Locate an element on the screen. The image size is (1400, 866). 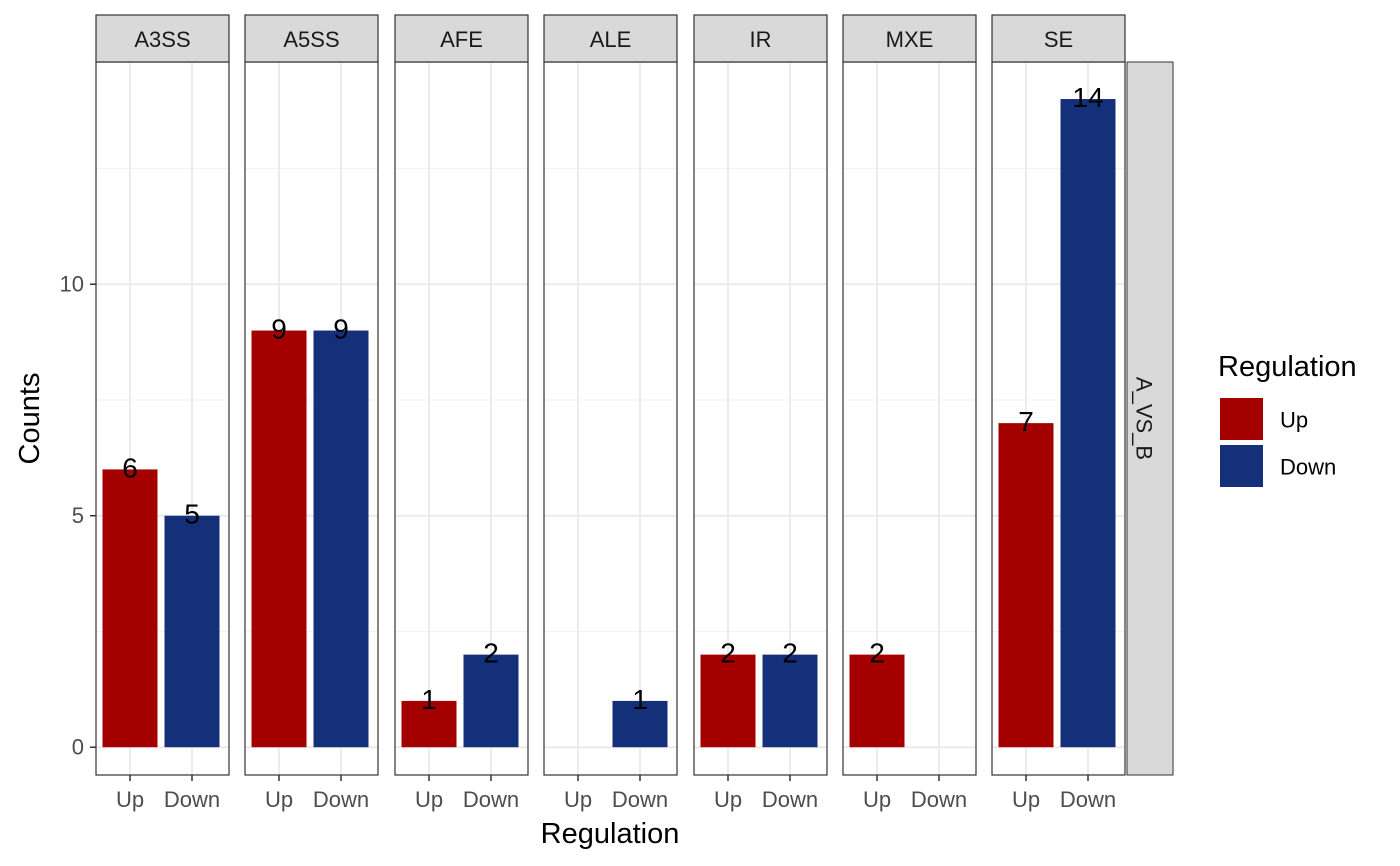
strip-label-se: SE is located at coordinates (1058, 39).